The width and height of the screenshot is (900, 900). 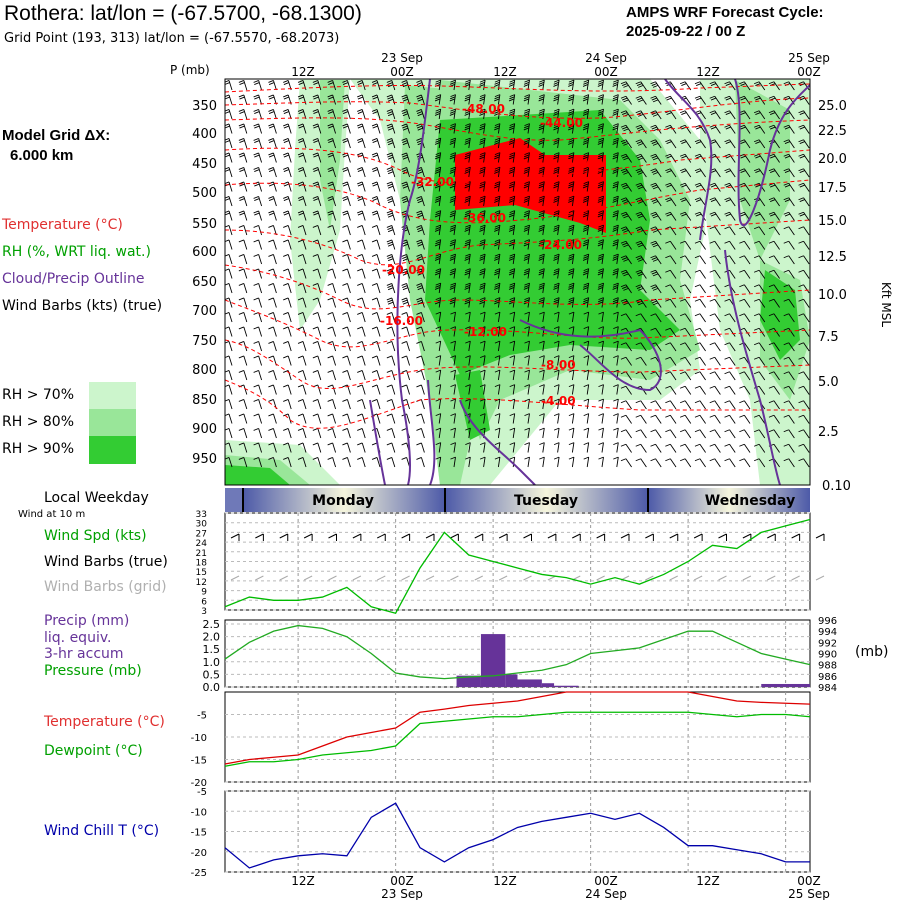 I want to click on top-tick: 12Z, so click(x=505, y=72).